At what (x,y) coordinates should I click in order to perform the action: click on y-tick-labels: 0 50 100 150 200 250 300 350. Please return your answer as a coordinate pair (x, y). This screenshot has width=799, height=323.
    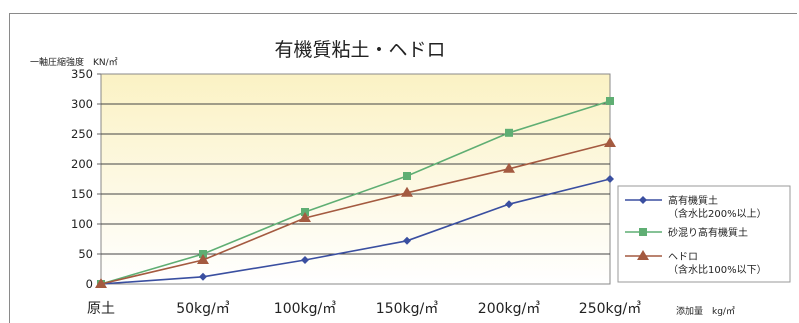
    Looking at the image, I should click on (82, 179).